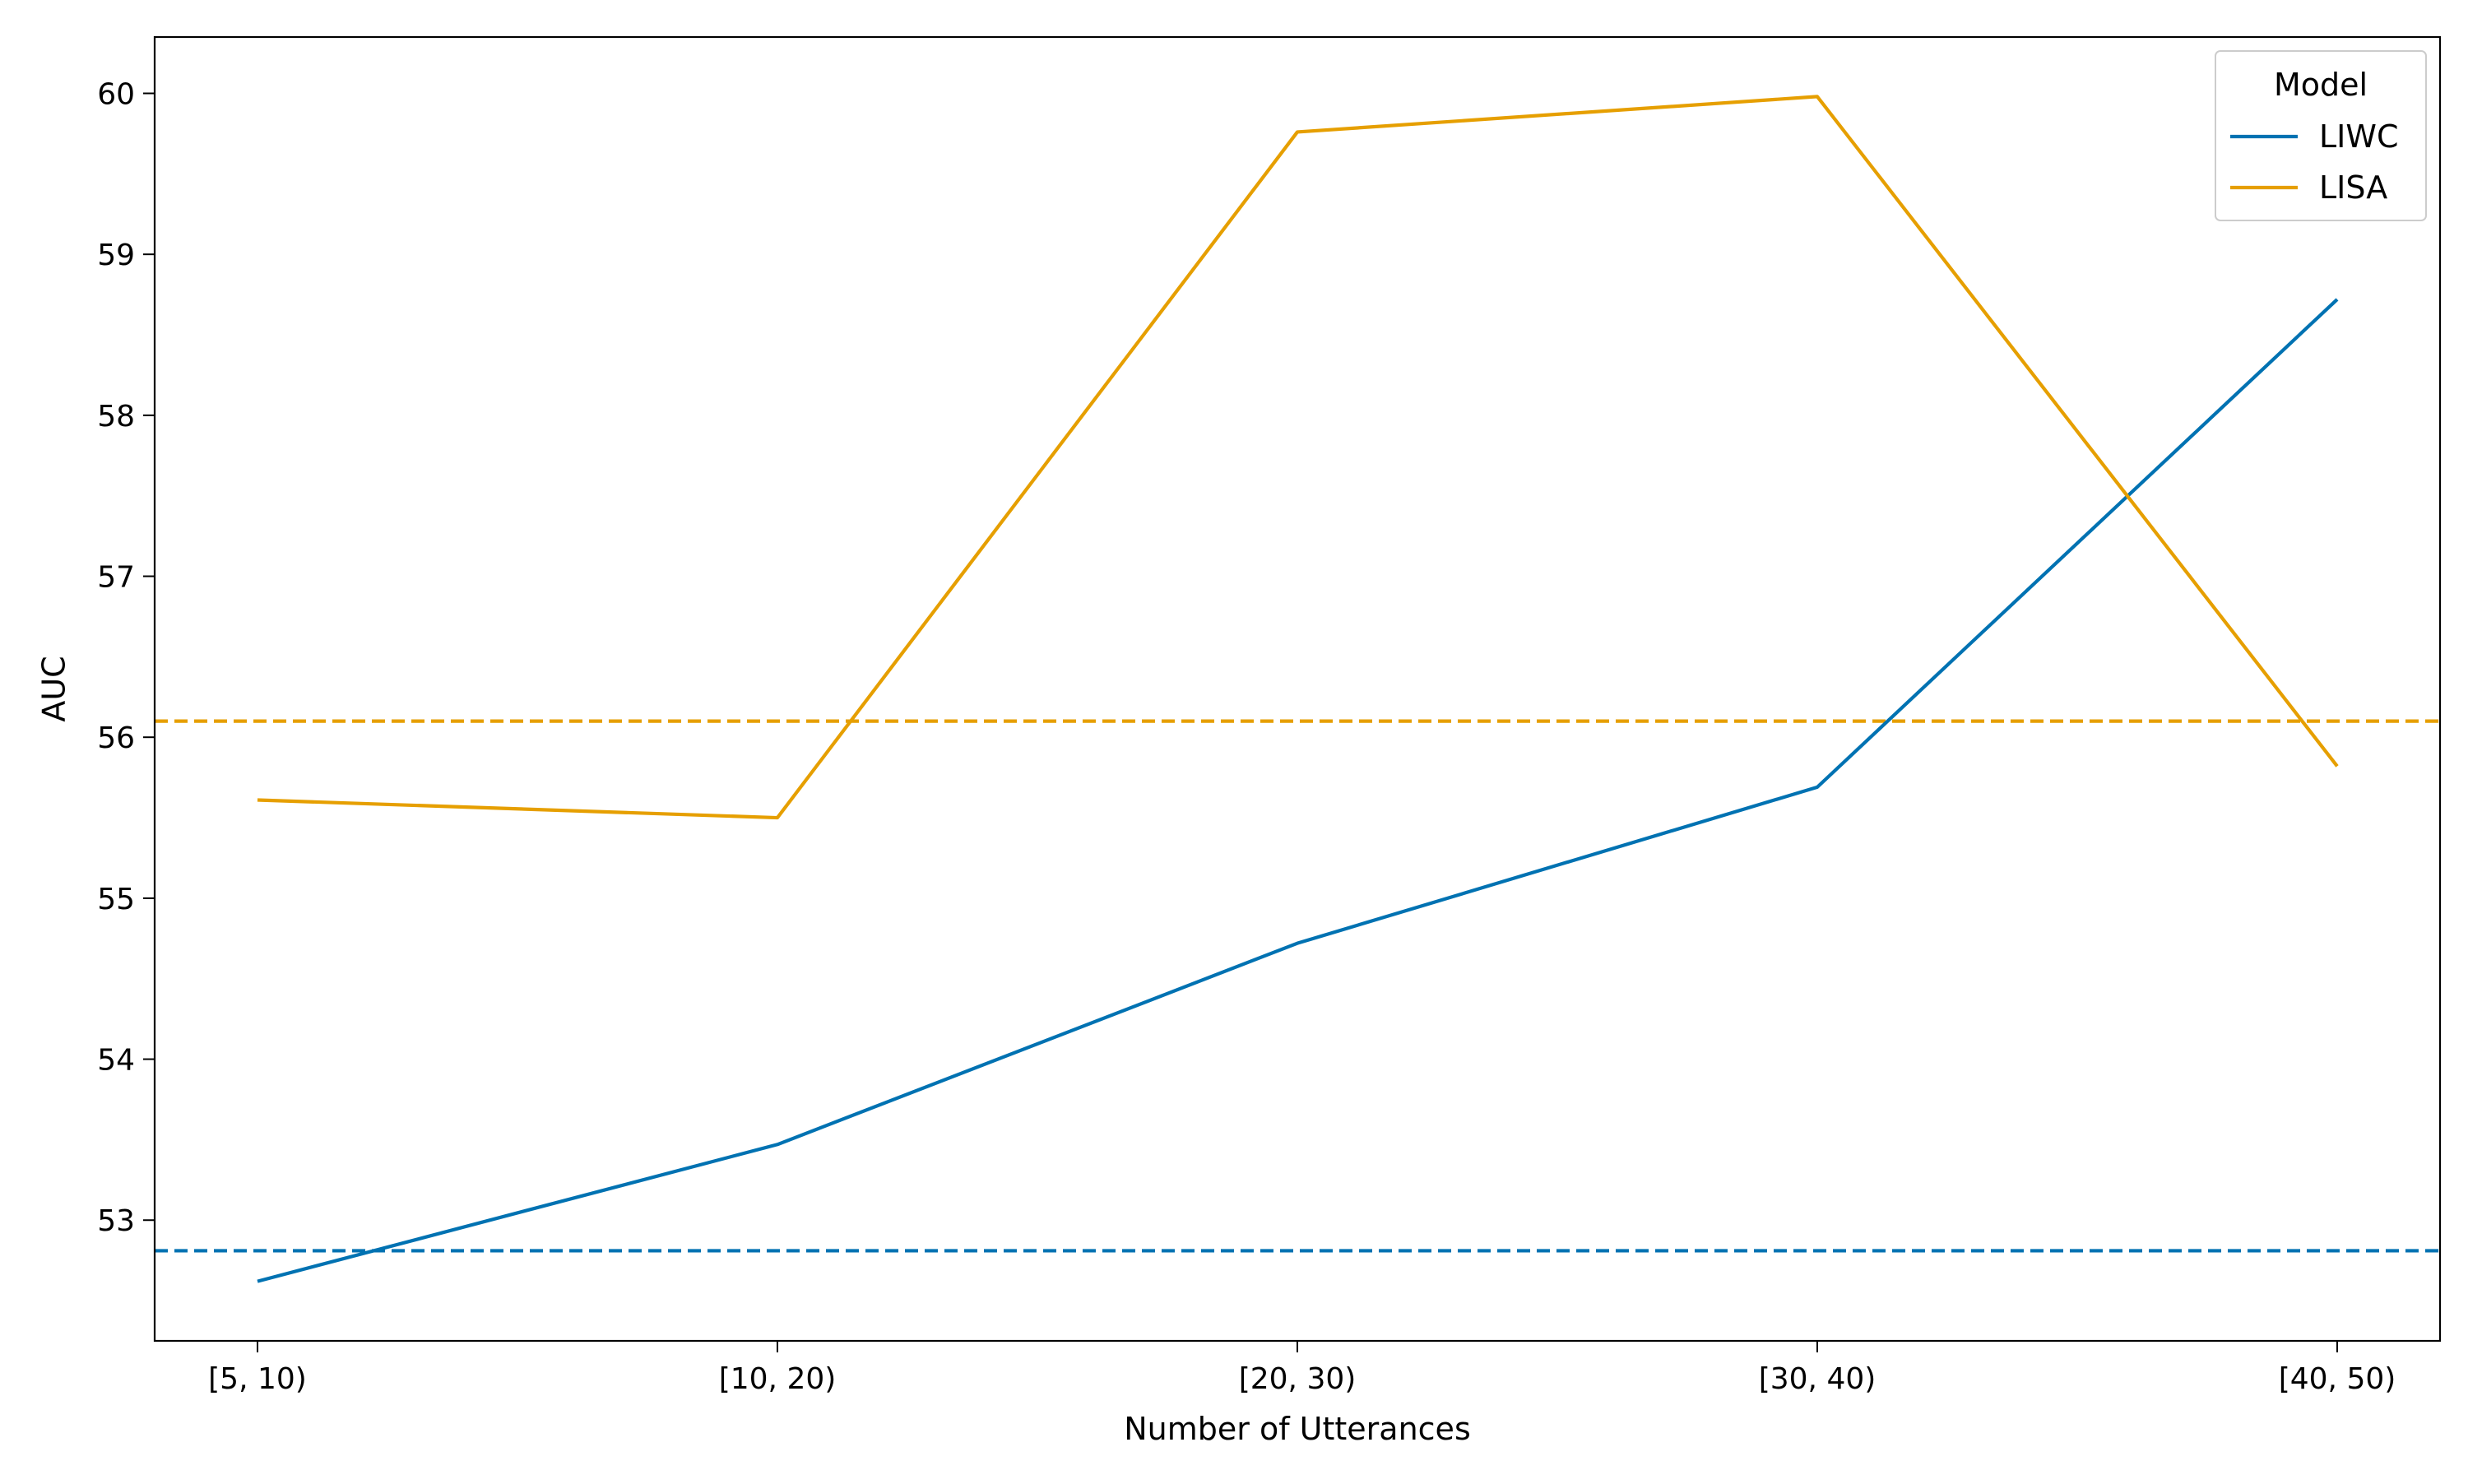  I want to click on x-tick-label: [5, 10), so click(257, 1379).